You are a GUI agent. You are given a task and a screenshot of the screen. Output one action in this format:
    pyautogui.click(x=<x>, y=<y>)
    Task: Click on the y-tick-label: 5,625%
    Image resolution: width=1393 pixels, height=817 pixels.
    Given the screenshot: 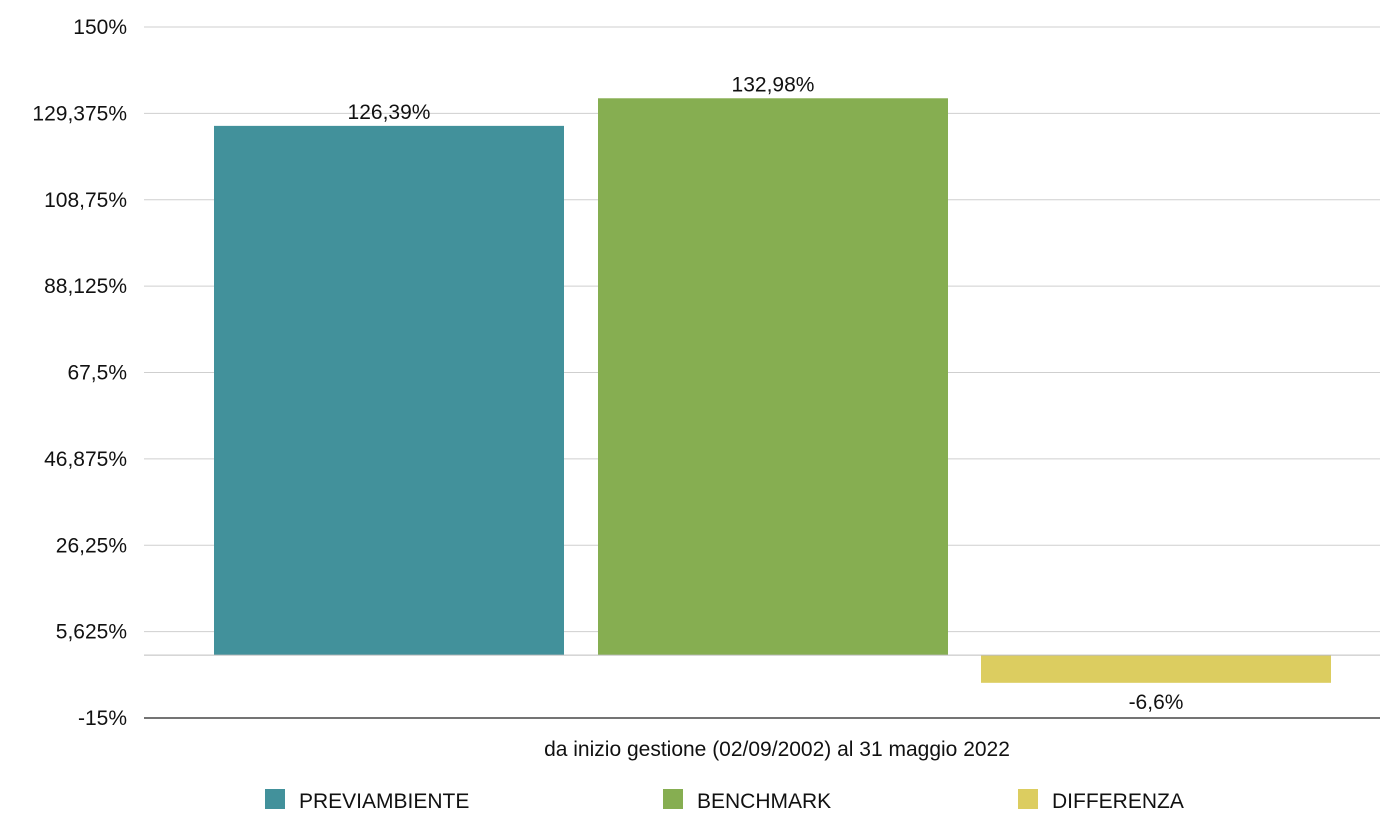 What is the action you would take?
    pyautogui.click(x=91, y=632)
    